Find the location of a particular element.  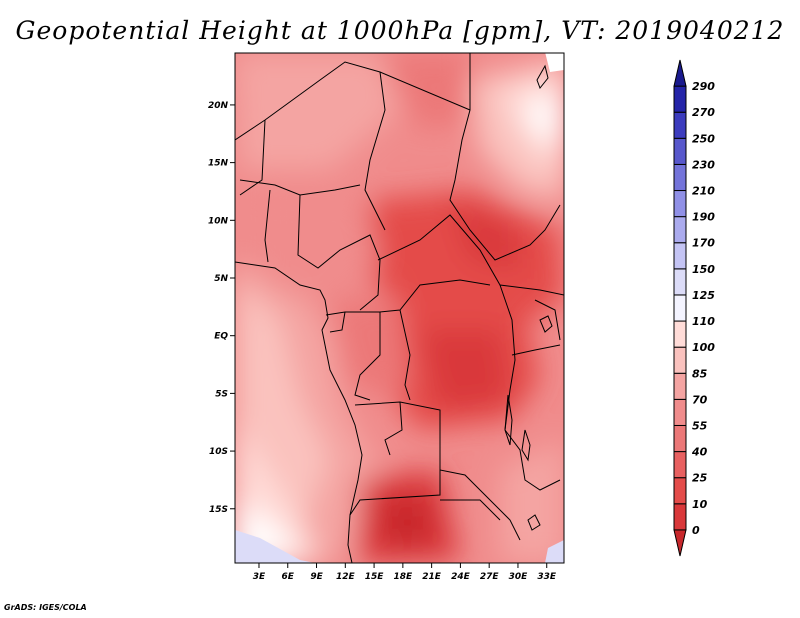

colorbar-label: 190 is located at coordinates (703, 217).